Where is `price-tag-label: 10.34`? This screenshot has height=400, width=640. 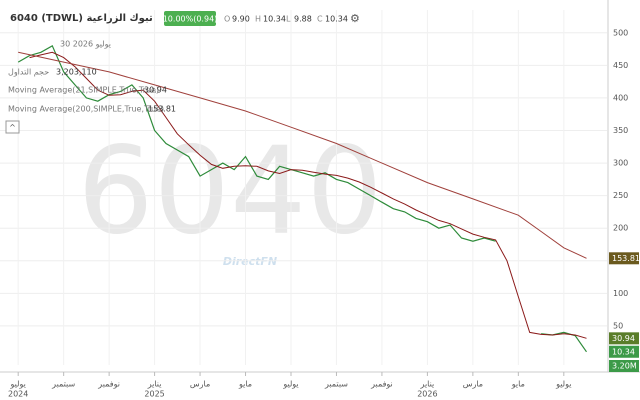
price-tag-label: 10.34 is located at coordinates (623, 351).